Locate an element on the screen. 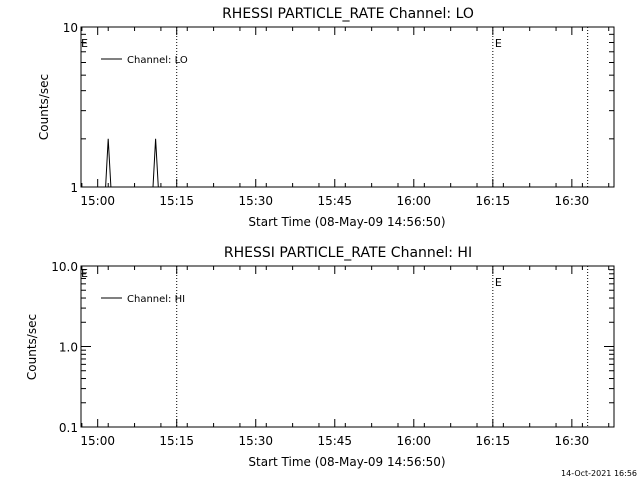 The image size is (640, 484). y-tick-label: 1.0 is located at coordinates (68, 348).